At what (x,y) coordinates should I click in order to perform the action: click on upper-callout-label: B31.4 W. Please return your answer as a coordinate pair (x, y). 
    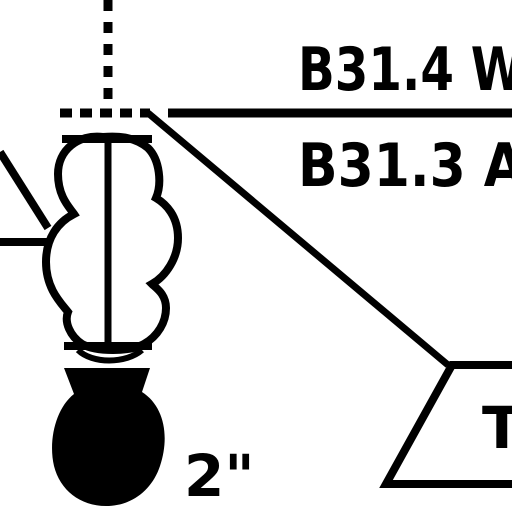
    Looking at the image, I should click on (405, 70).